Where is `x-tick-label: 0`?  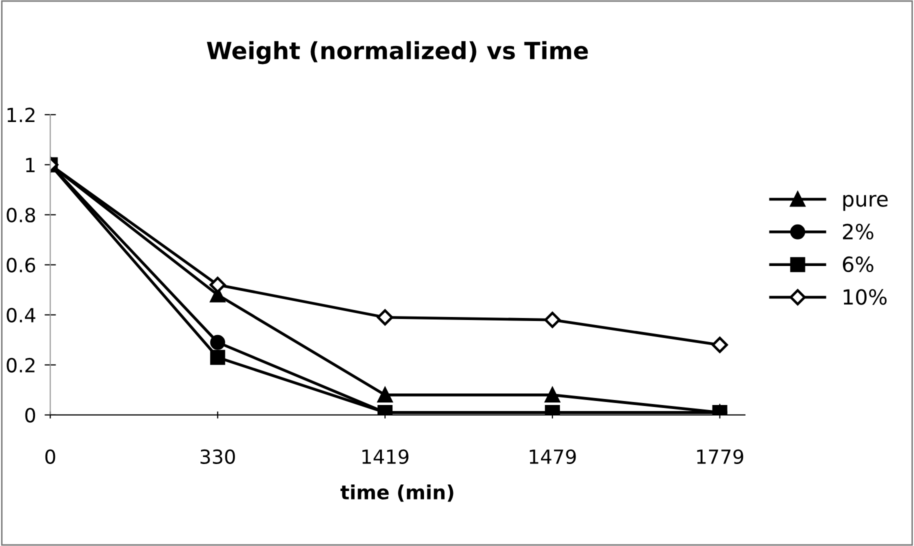 x-tick-label: 0 is located at coordinates (50, 456).